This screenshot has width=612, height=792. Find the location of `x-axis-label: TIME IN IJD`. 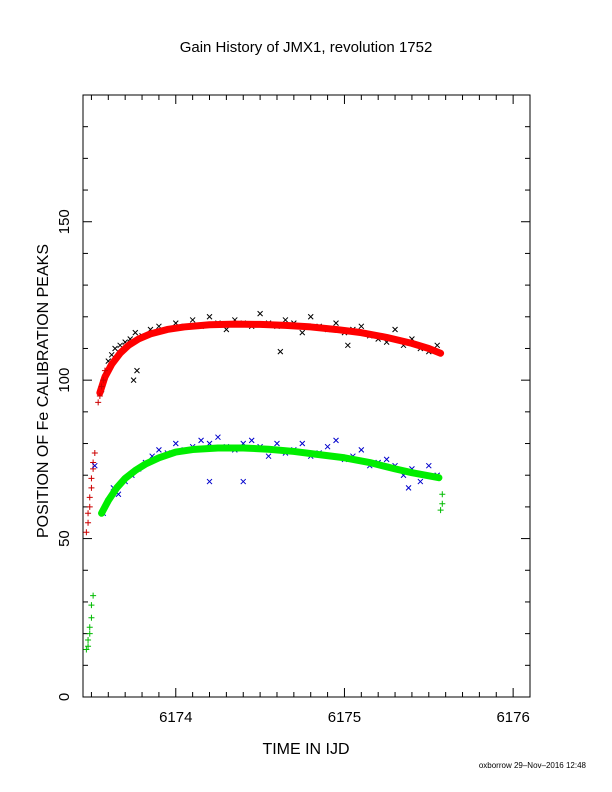

x-axis-label: TIME IN IJD is located at coordinates (305, 749).